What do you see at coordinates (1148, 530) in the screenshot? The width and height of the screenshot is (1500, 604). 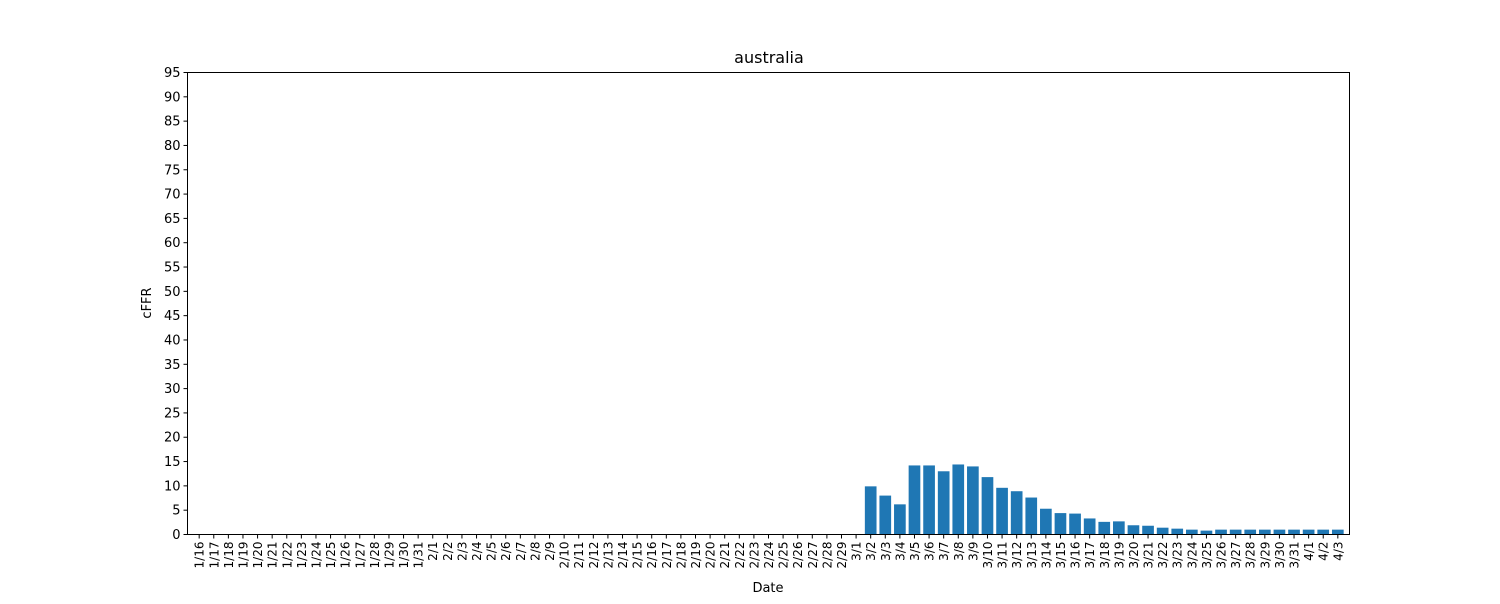 I see `bar-3/21` at bounding box center [1148, 530].